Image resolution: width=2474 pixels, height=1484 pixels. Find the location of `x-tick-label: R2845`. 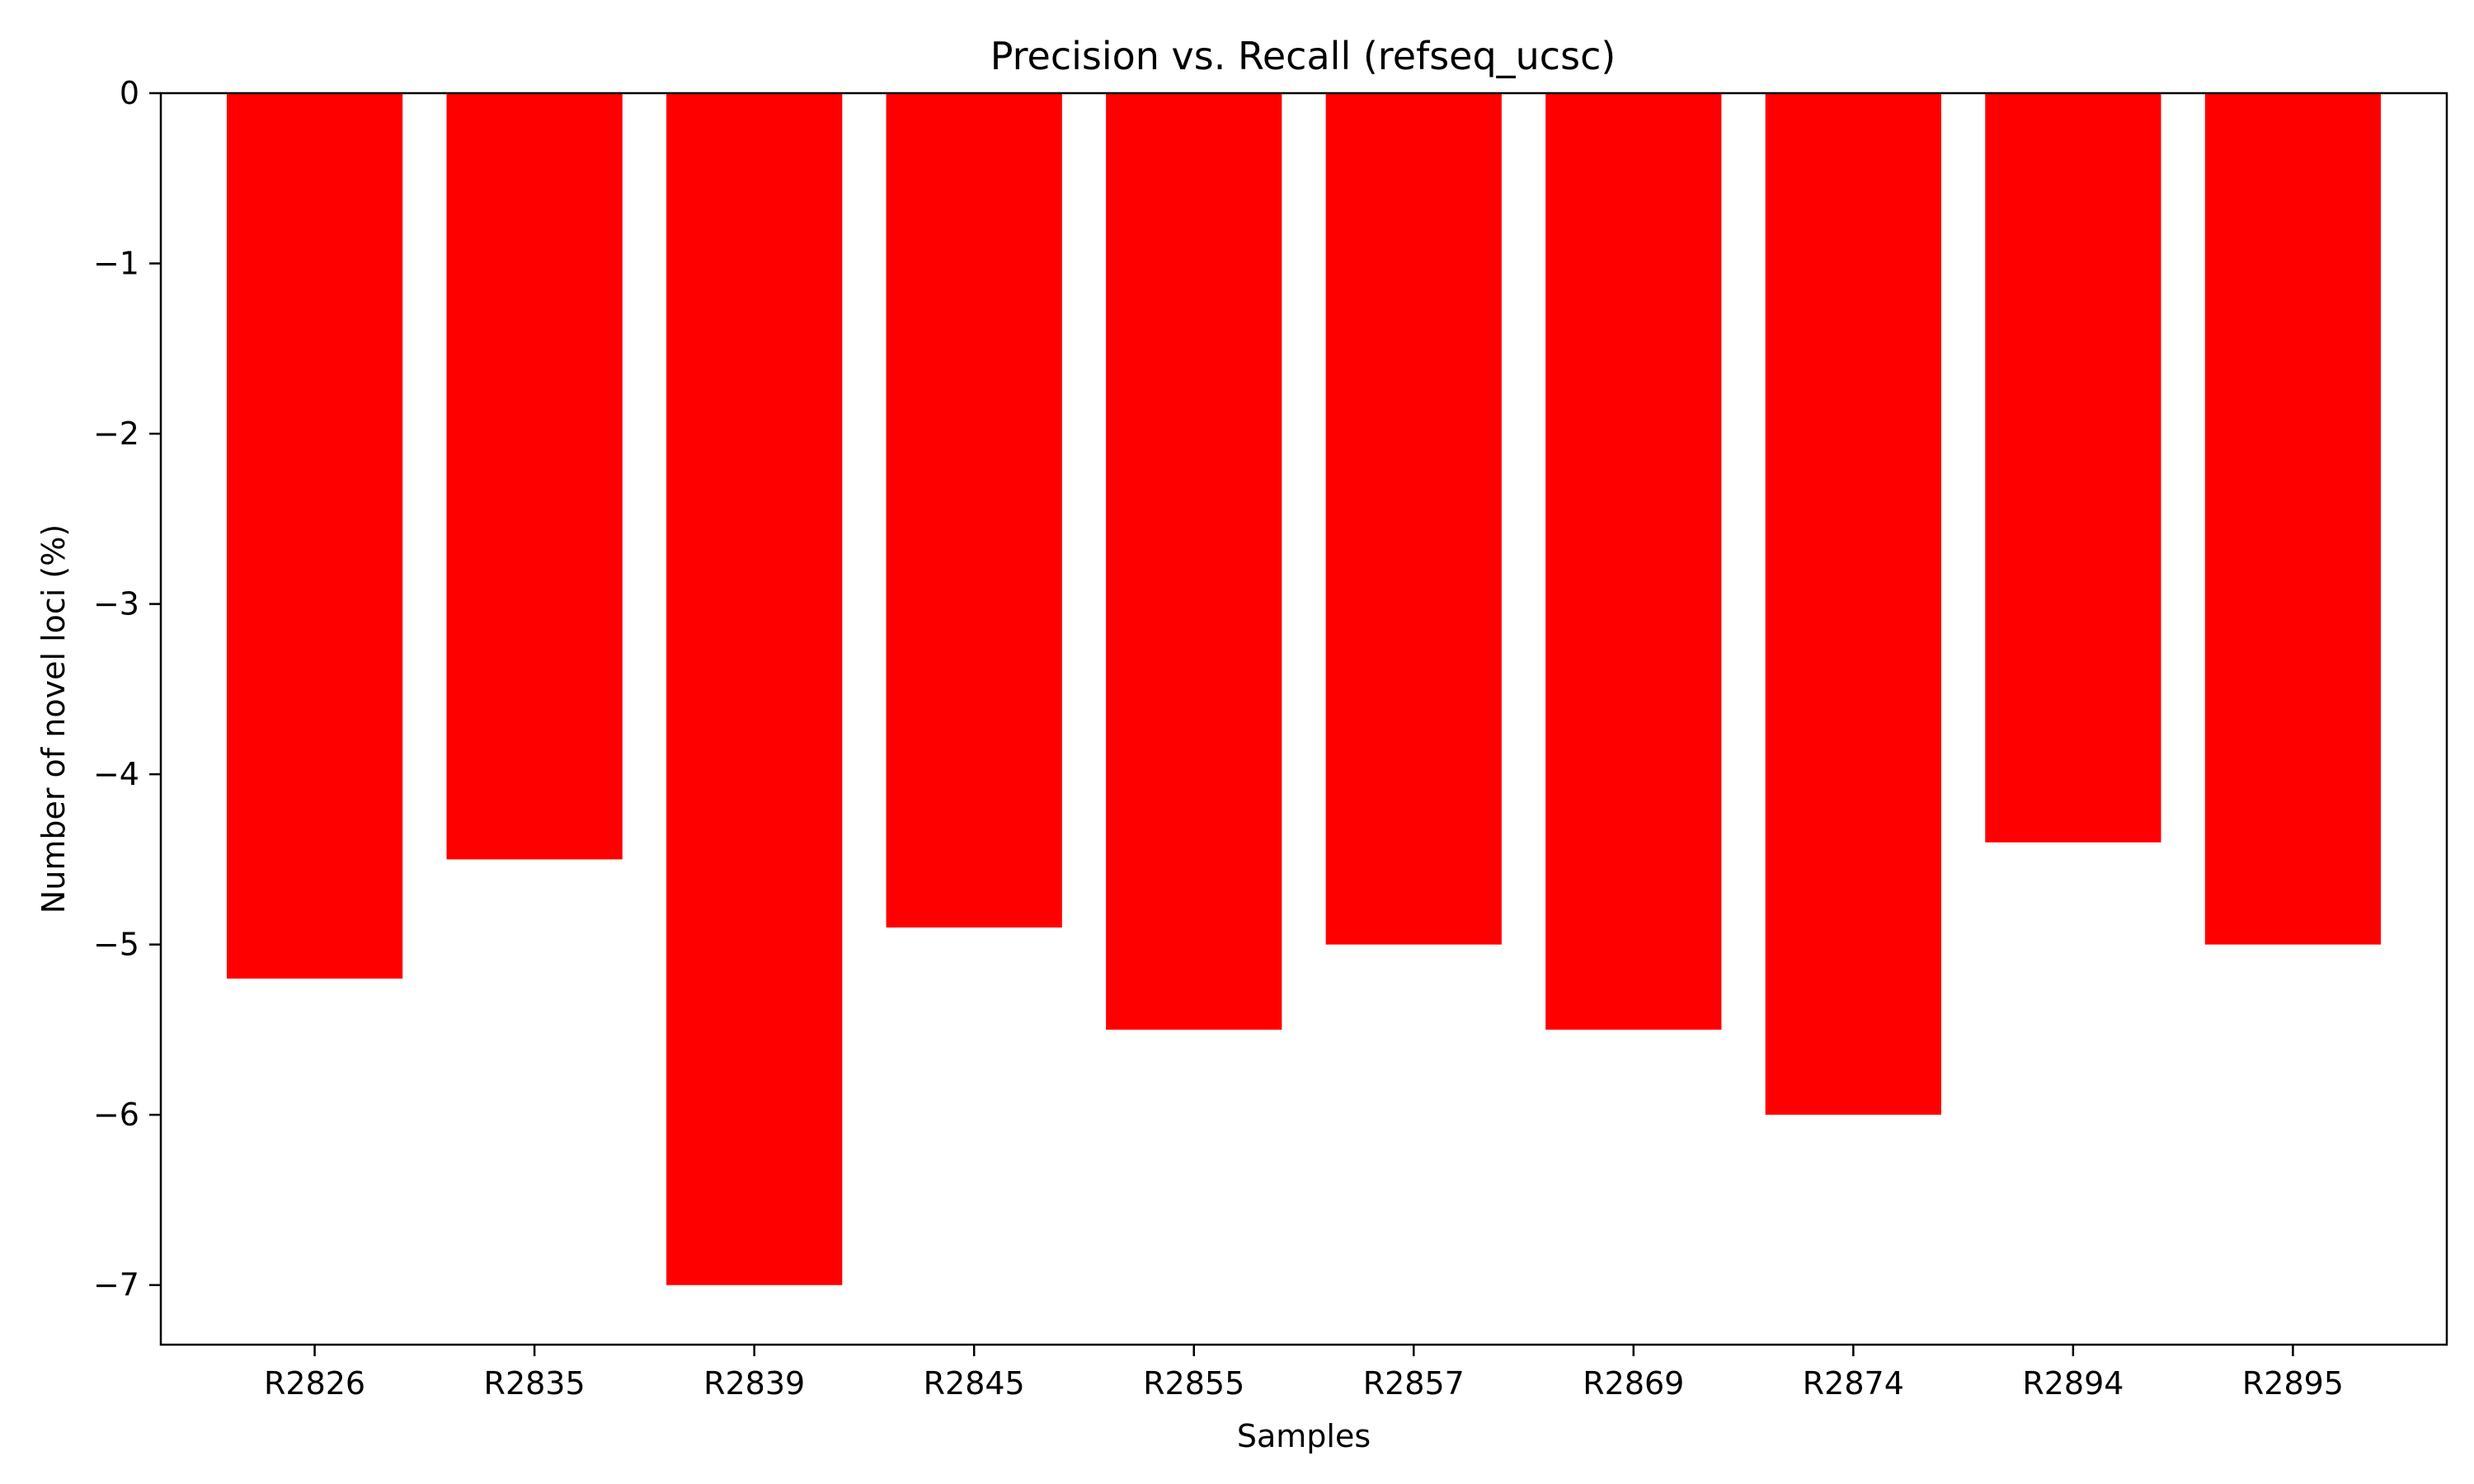

x-tick-label: R2845 is located at coordinates (974, 1383).